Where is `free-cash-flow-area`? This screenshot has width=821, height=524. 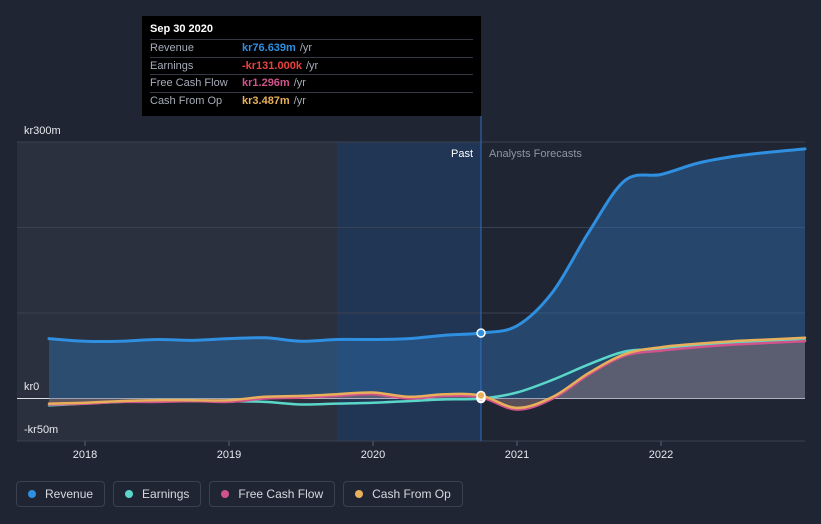 free-cash-flow-area is located at coordinates (427, 375).